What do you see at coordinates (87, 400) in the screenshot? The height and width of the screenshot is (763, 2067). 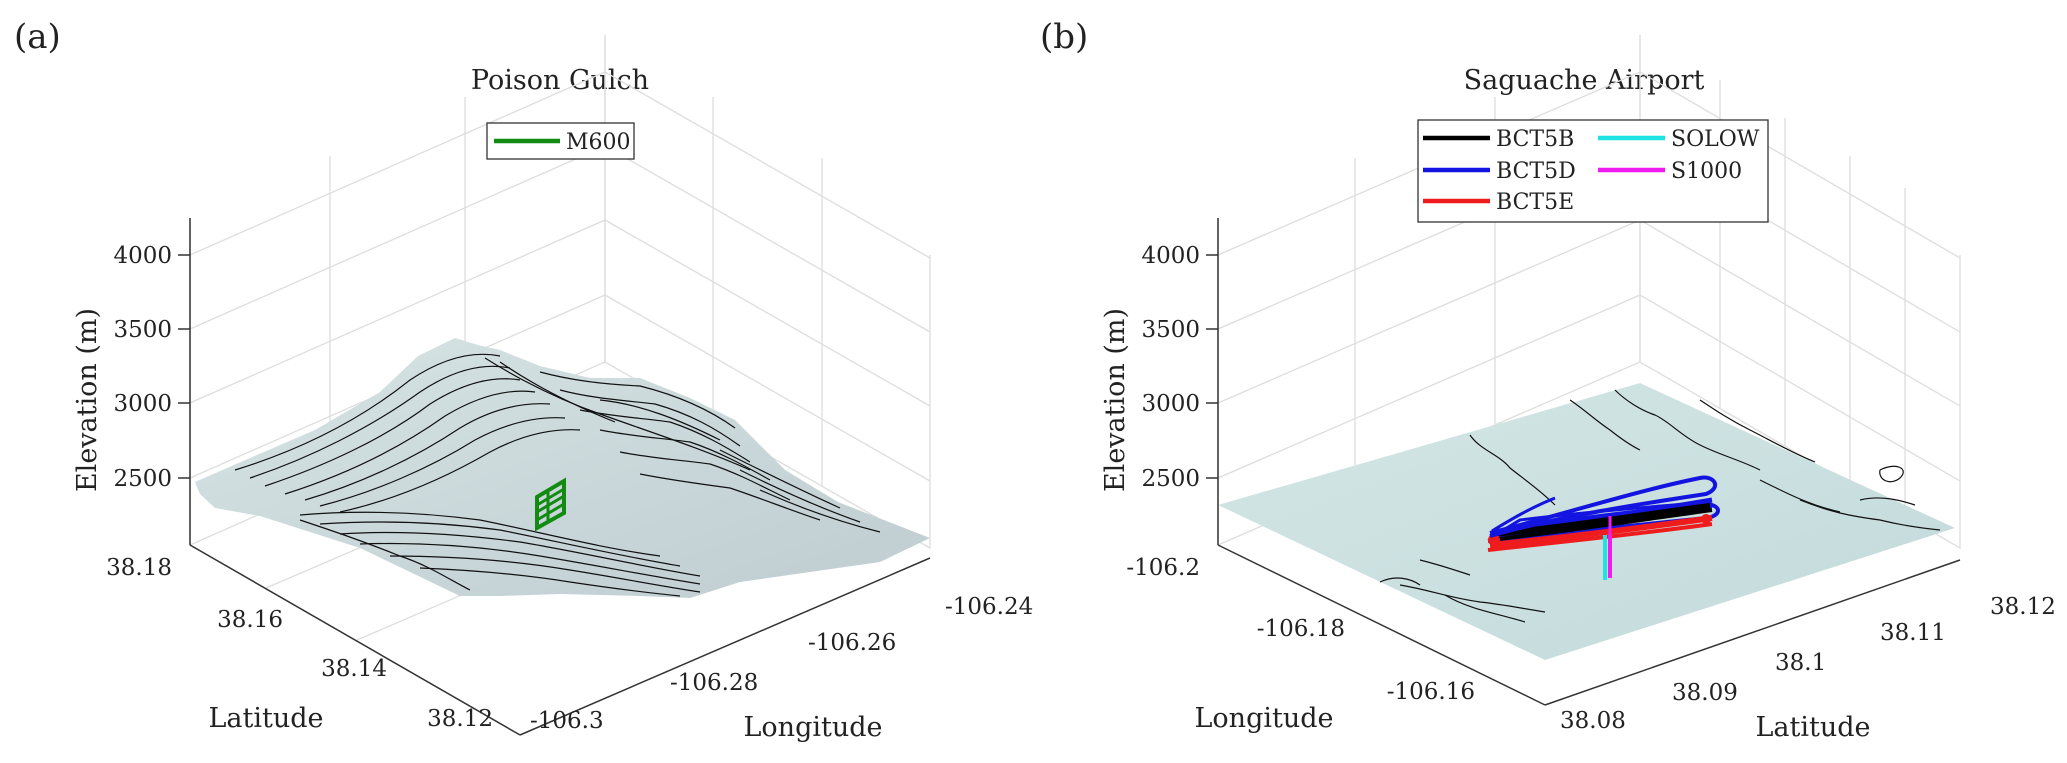 I see `panel-a-zlabel: Elevation (m)` at bounding box center [87, 400].